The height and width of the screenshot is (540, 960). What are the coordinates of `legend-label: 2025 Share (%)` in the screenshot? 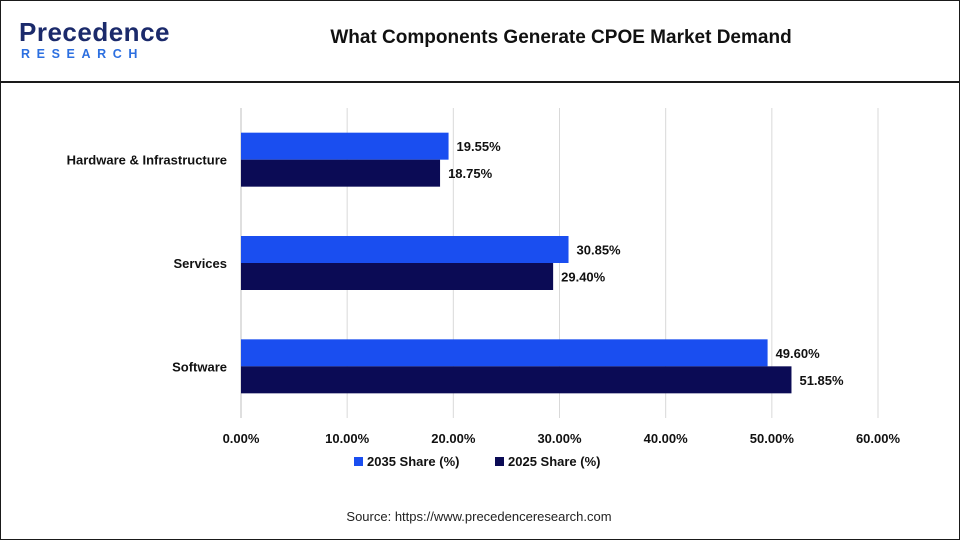 It's located at (554, 461).